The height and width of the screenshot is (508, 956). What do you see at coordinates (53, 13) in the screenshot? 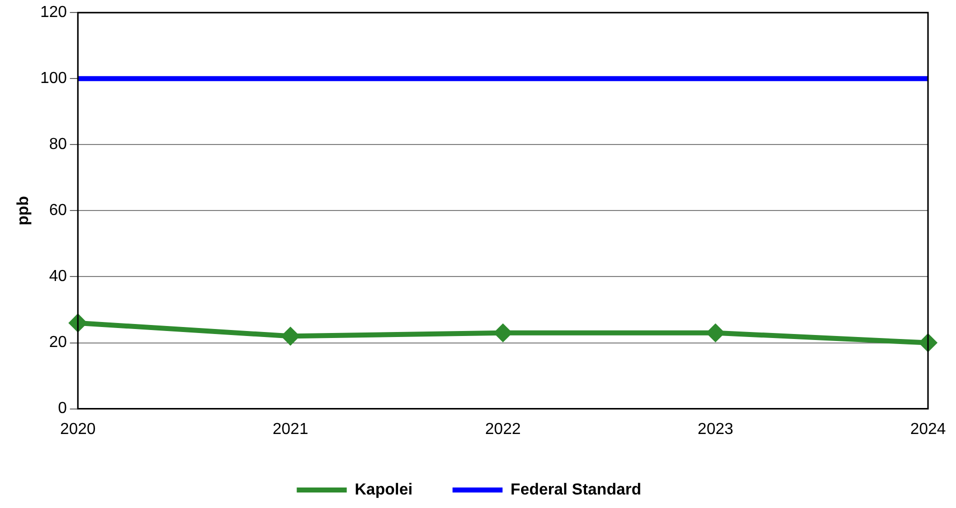
I see `y-tick-label: 120` at bounding box center [53, 13].